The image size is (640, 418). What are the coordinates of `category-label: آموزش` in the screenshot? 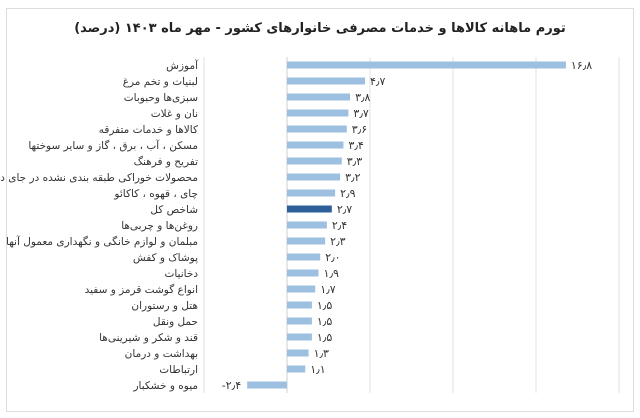 It's located at (182, 65).